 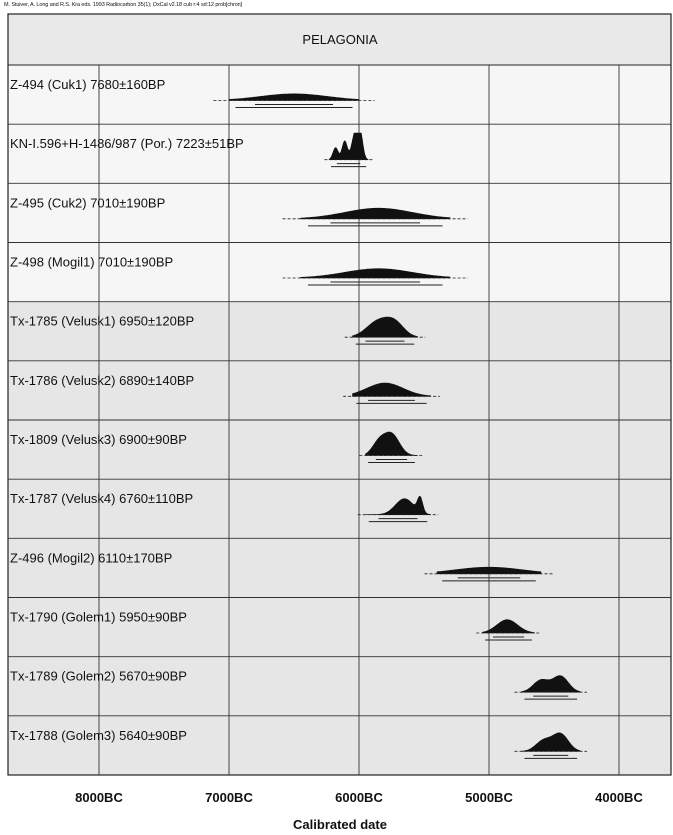 What do you see at coordinates (98, 676) in the screenshot?
I see `sample-label: Tx-1789 (Golem2) 5670±90BP` at bounding box center [98, 676].